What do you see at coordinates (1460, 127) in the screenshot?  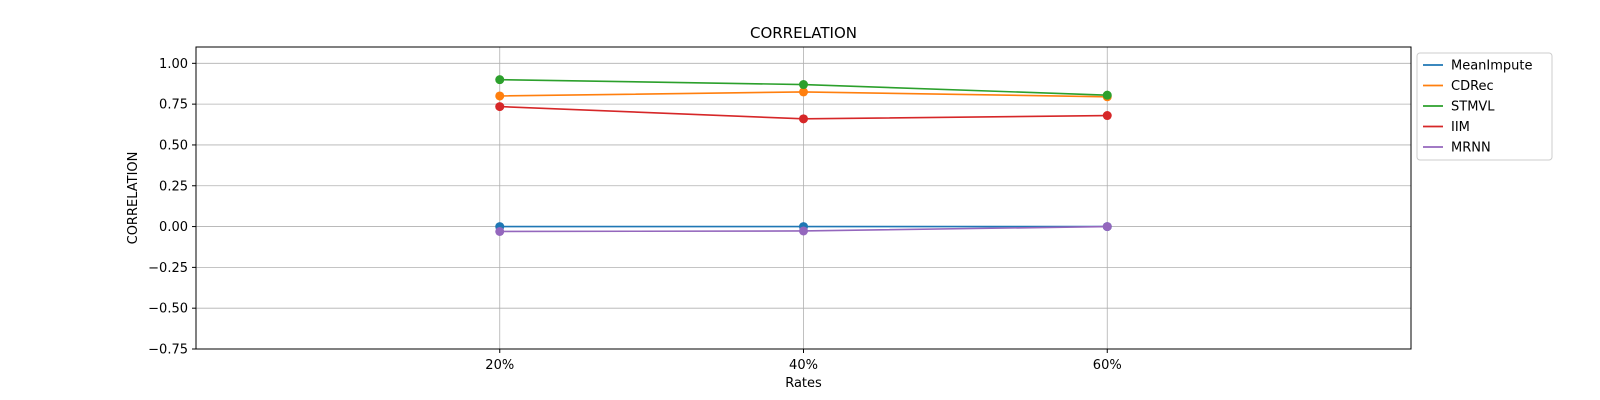 I see `legend-label: IIM` at bounding box center [1460, 127].